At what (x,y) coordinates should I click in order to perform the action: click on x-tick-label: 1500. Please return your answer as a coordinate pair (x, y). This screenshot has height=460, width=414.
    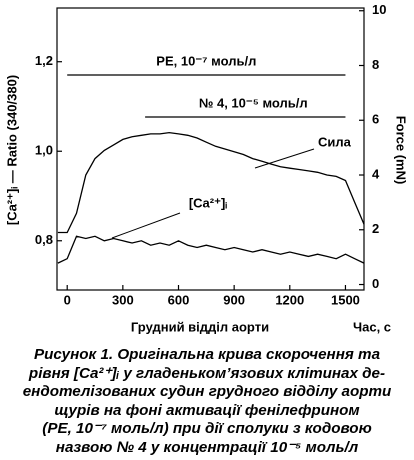
    Looking at the image, I should click on (345, 299).